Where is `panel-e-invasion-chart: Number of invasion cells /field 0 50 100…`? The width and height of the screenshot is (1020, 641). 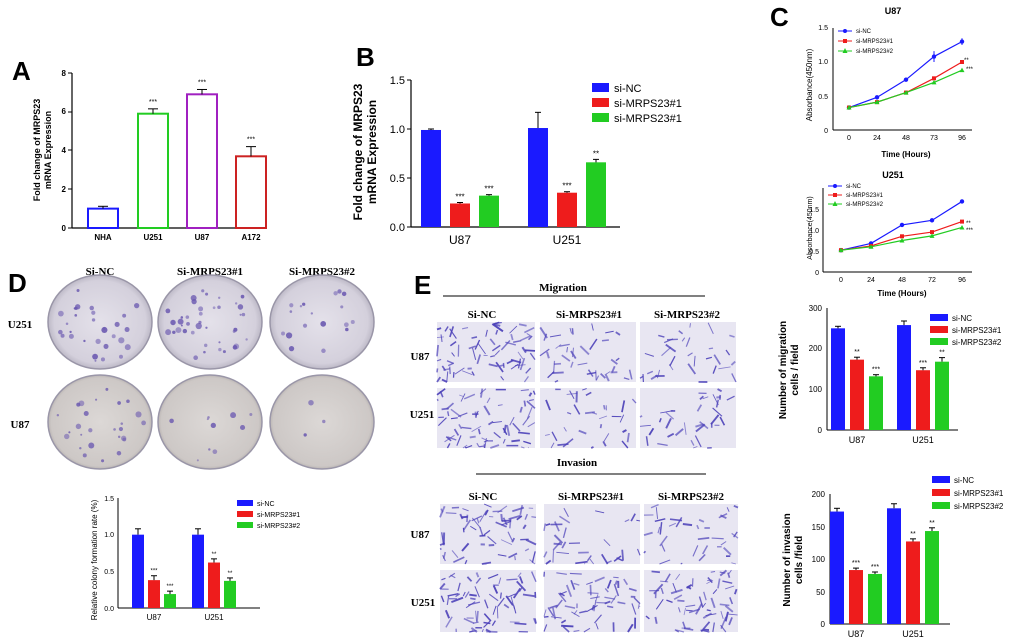
panel-e-invasion-chart: Number of invasion cells /field 0 50 100… is located at coordinates (893, 557).